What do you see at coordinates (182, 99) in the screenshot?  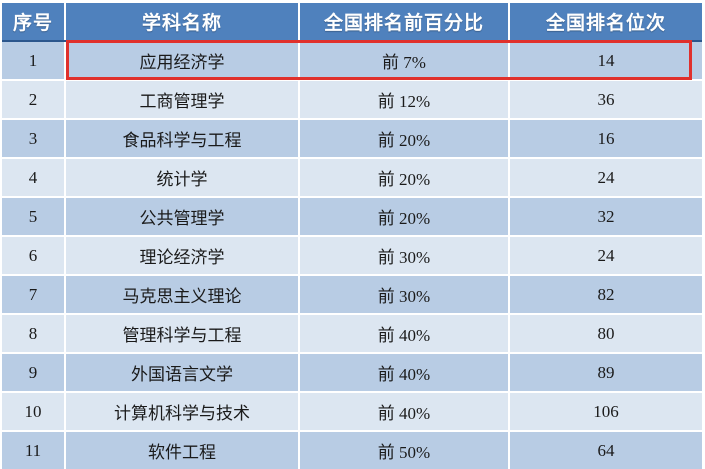 I see `discipline-name-cell: 工商管理学` at bounding box center [182, 99].